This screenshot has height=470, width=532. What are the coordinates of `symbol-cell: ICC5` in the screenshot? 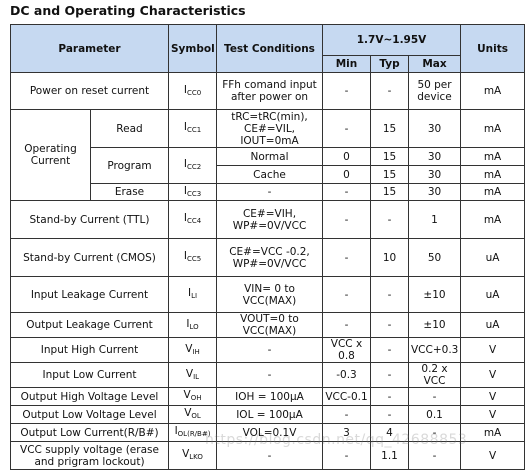 It's located at (192, 257).